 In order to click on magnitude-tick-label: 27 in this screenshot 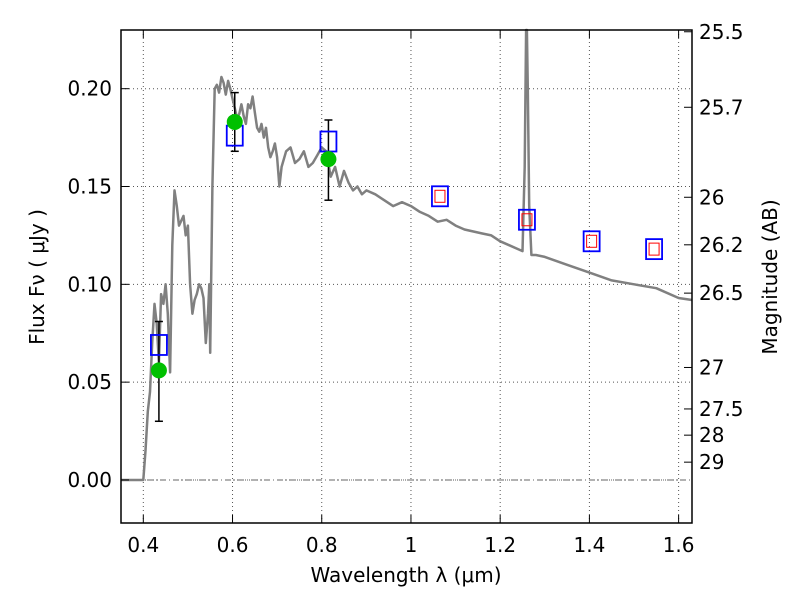, I will do `click(711, 367)`.